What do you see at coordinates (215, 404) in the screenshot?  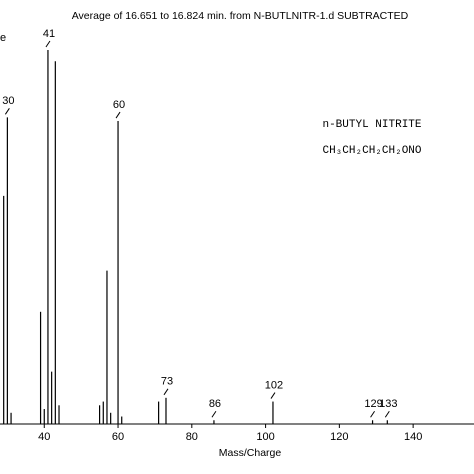 I see `peak-label: 86` at bounding box center [215, 404].